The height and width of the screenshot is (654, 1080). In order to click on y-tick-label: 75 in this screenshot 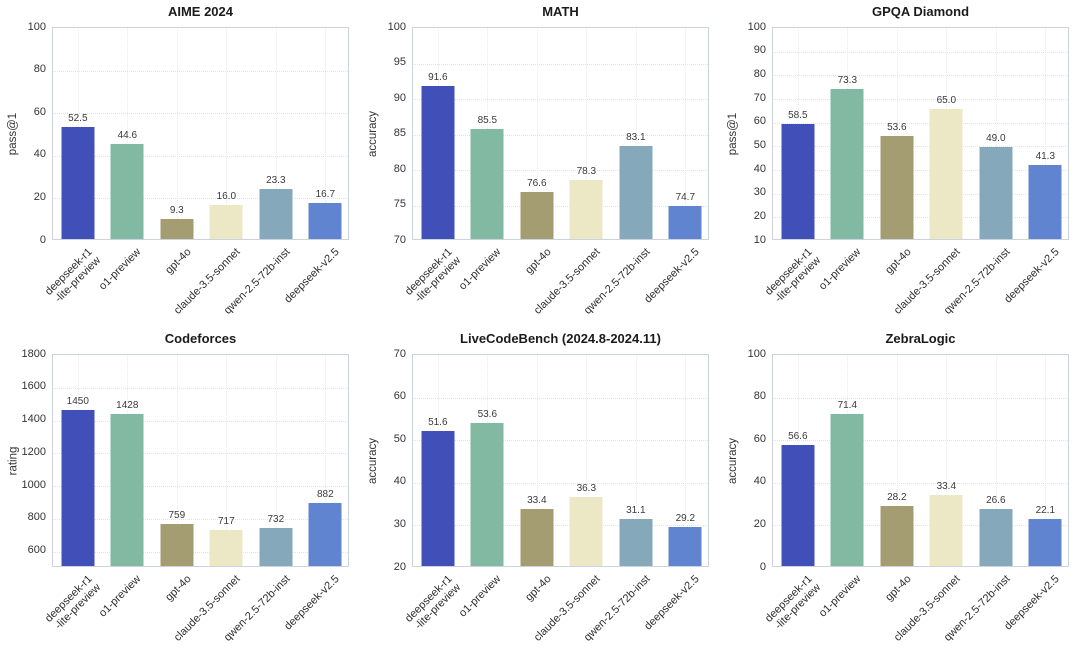, I will do `click(399, 204)`.